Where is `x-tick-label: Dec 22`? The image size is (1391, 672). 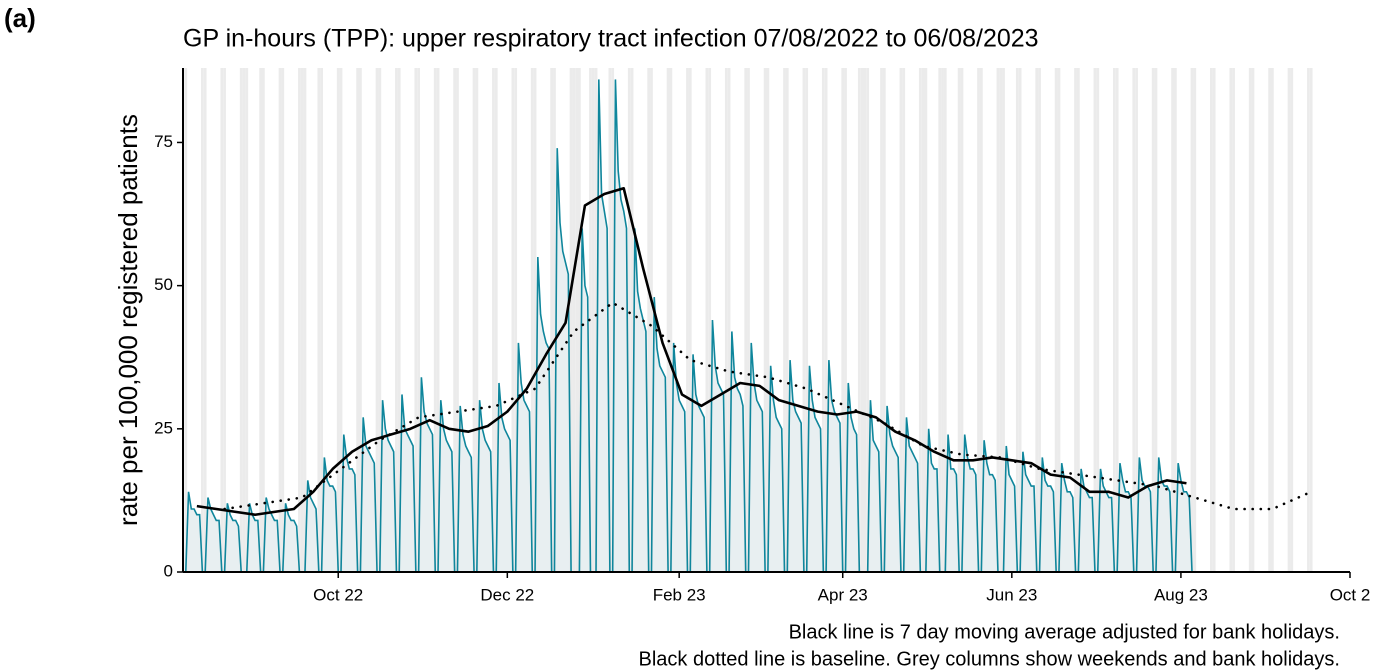
x-tick-label: Dec 22 is located at coordinates (507, 594).